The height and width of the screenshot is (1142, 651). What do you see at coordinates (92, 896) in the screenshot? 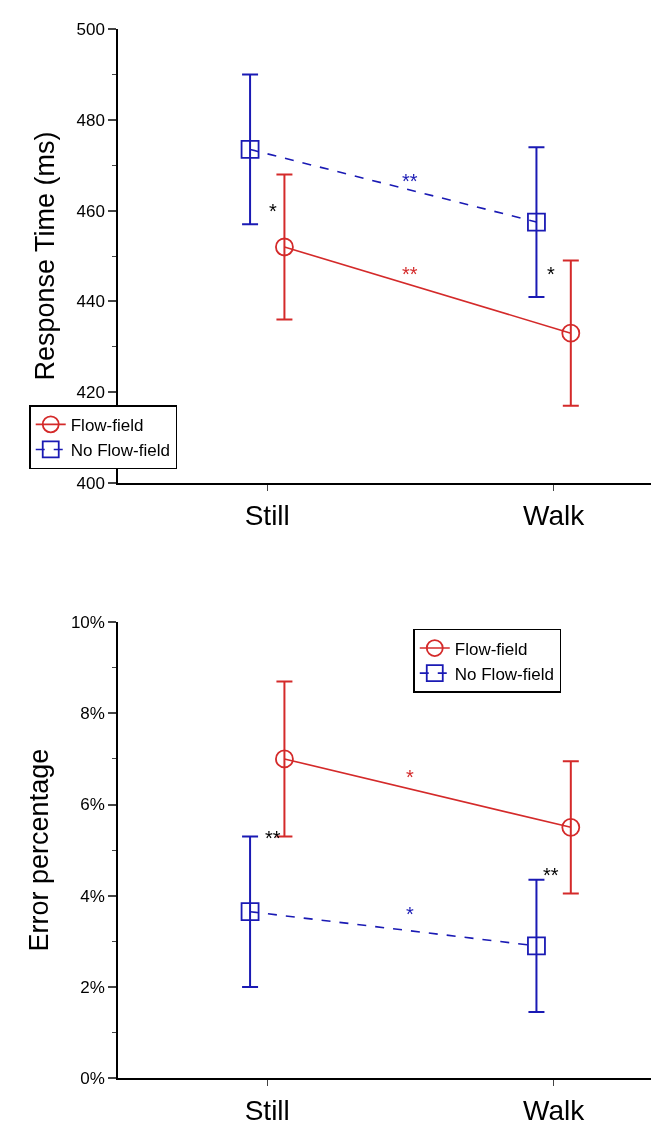
I see `y-tick-label: 4%` at bounding box center [92, 896].